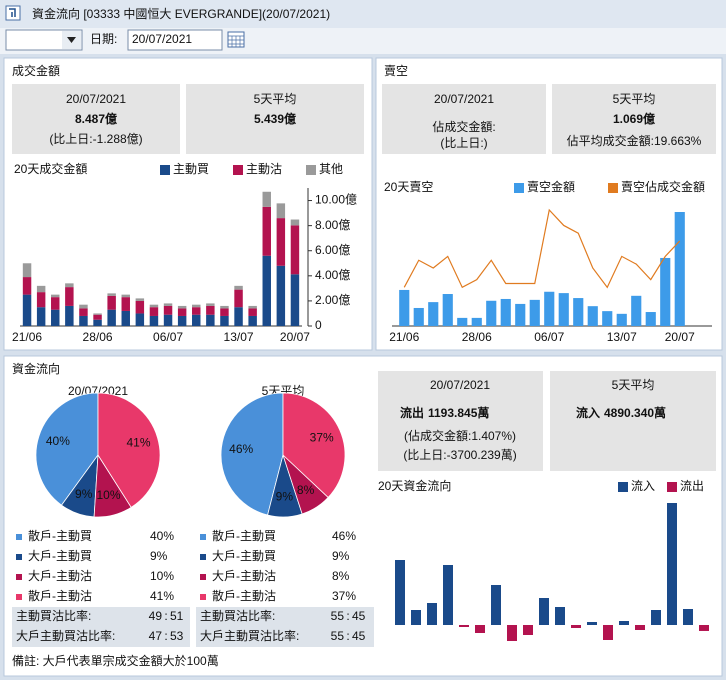  I want to click on y-tick-label: 6.00億, so click(332, 250).